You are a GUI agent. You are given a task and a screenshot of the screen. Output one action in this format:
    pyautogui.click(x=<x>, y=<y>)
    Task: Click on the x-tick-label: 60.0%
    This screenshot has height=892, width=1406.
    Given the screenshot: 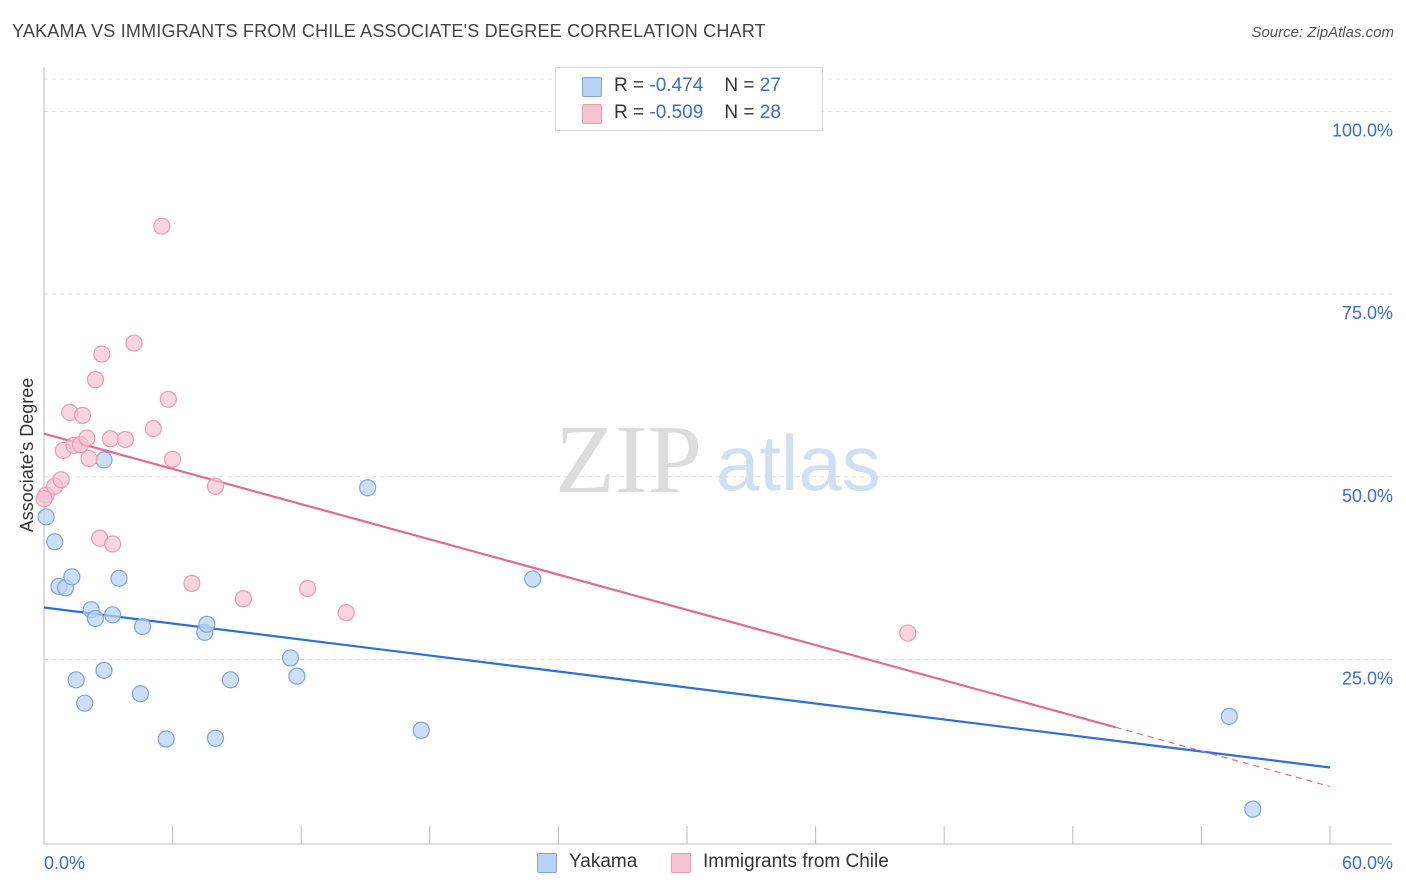 What is the action you would take?
    pyautogui.click(x=1367, y=863)
    